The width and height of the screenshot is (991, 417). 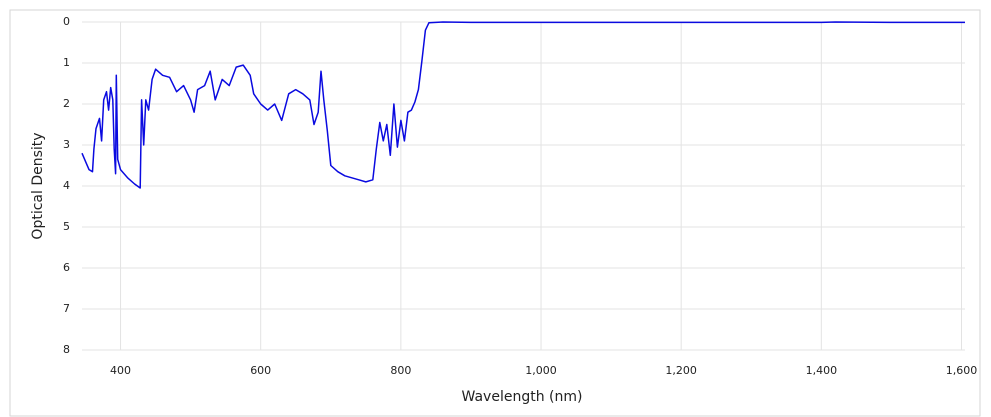 What do you see at coordinates (400, 370) in the screenshot?
I see `x-tick-label: 800` at bounding box center [400, 370].